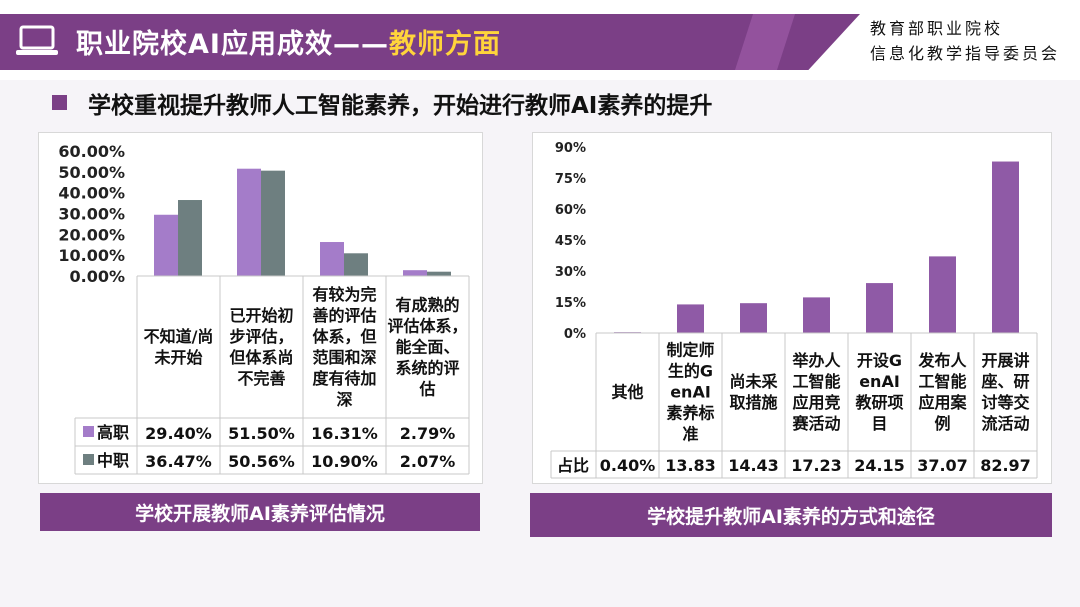 The width and height of the screenshot is (1080, 607). I want to click on bar-高职-3, so click(332, 259).